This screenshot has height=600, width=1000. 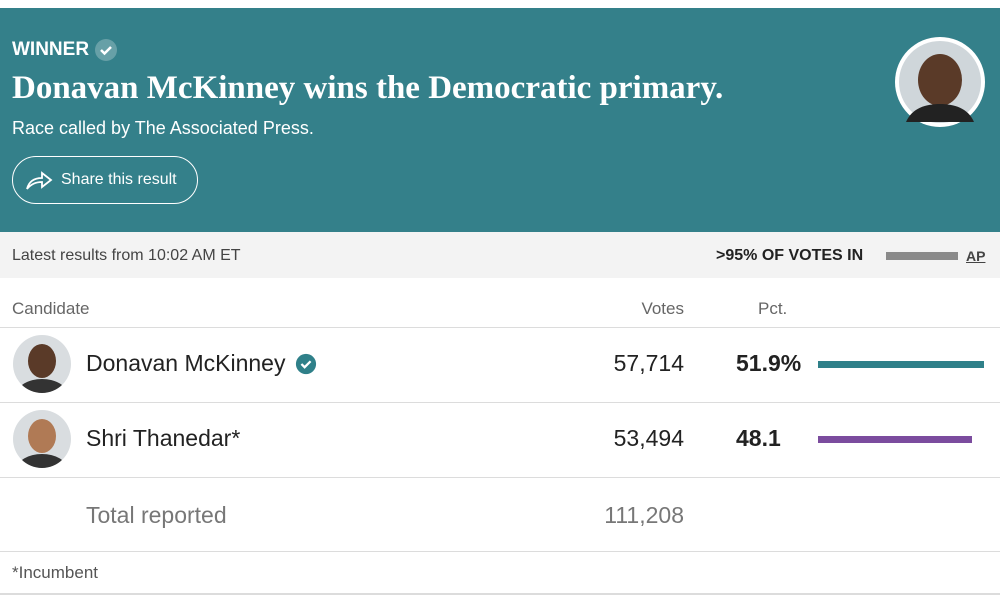 I want to click on winner-row: WINNER, so click(x=65, y=50).